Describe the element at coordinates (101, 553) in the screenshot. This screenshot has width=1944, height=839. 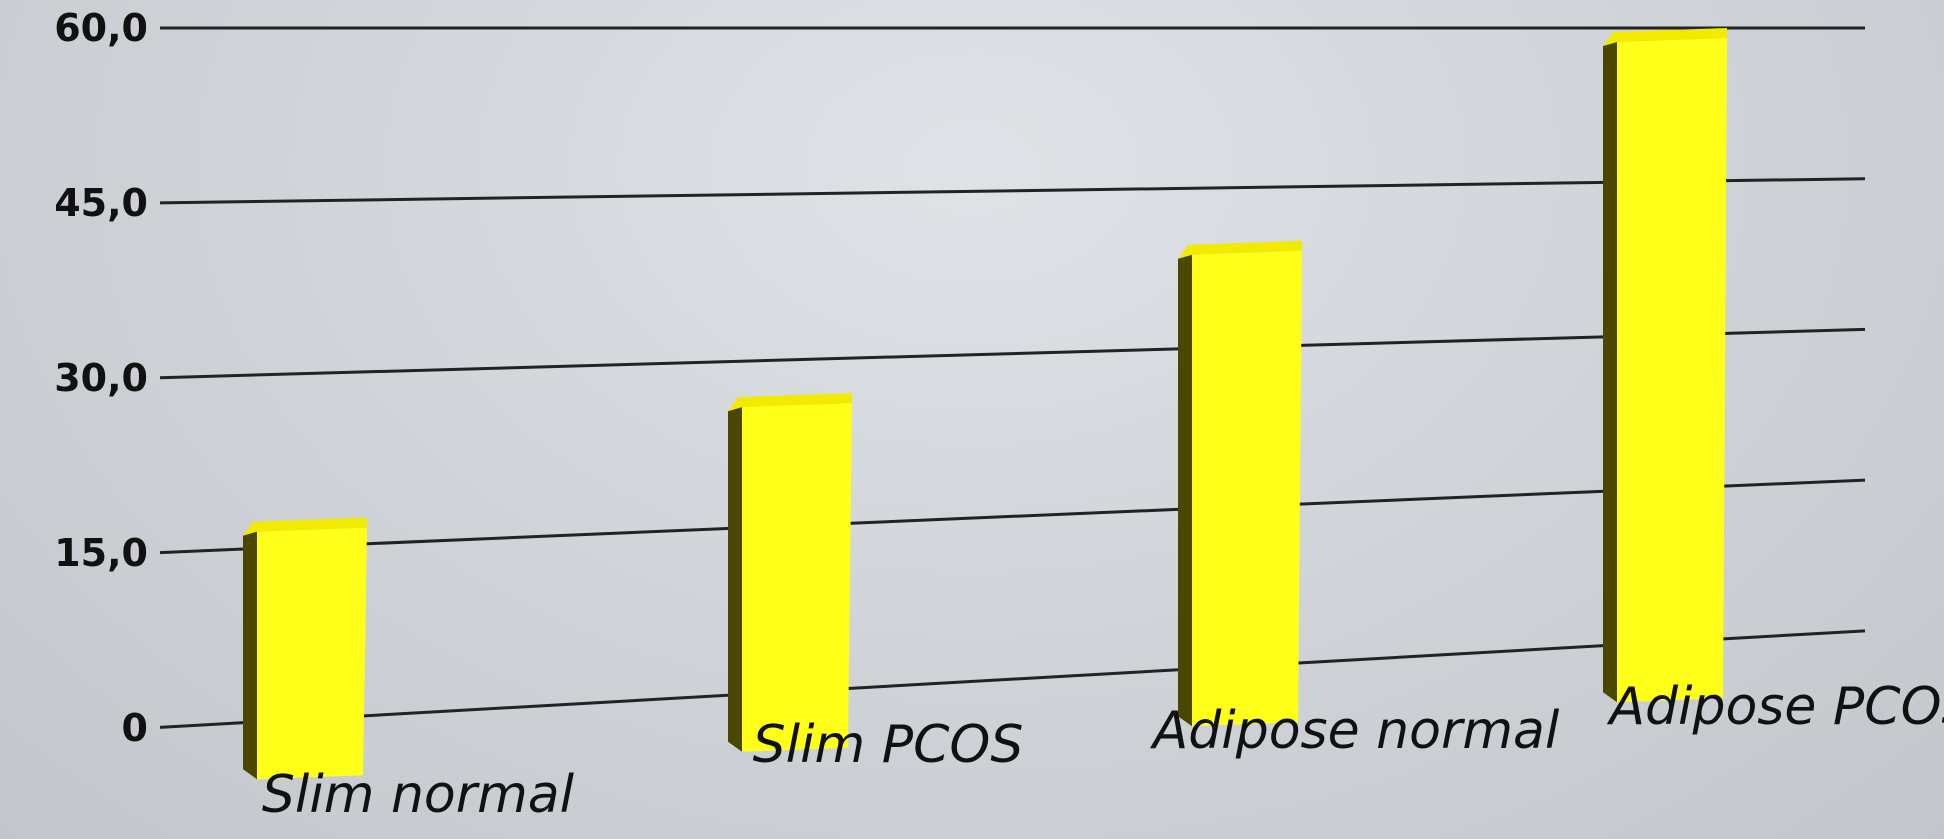
I see `y-tick-label-1: 15,0` at that location.